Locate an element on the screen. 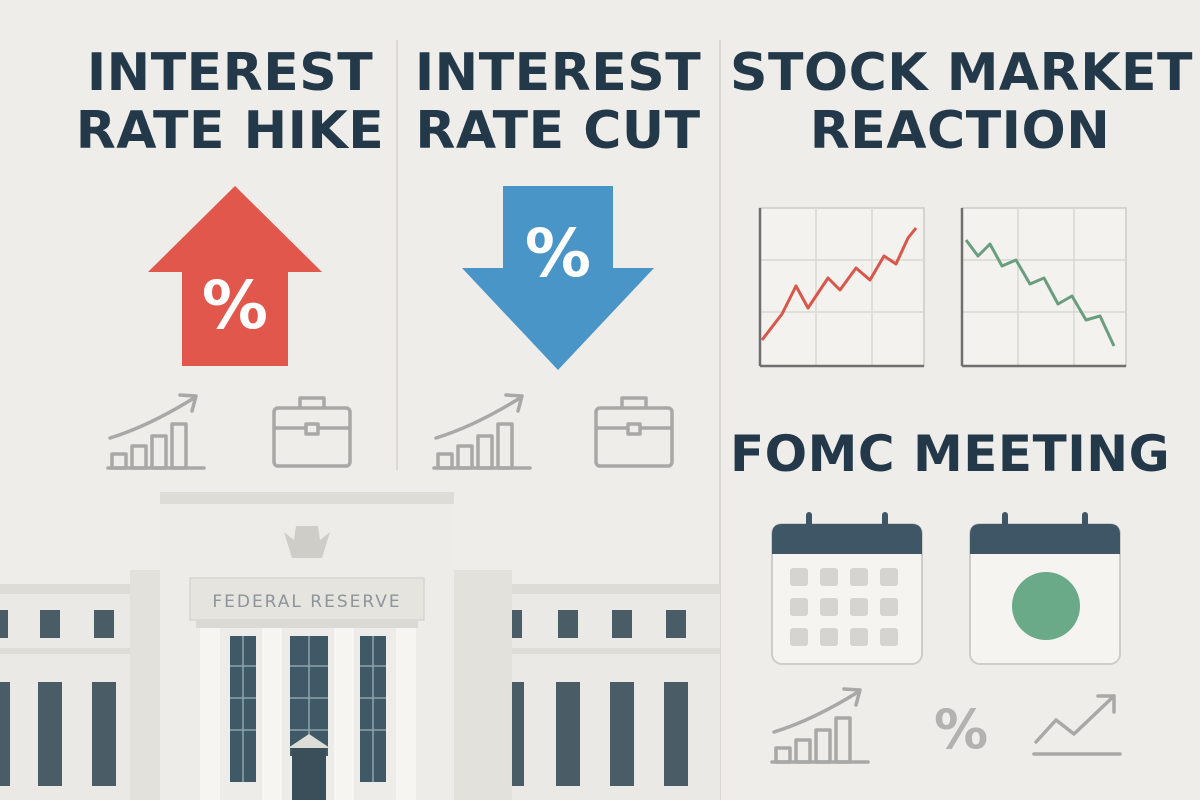  percent-icon-symbol: % is located at coordinates (961, 729).